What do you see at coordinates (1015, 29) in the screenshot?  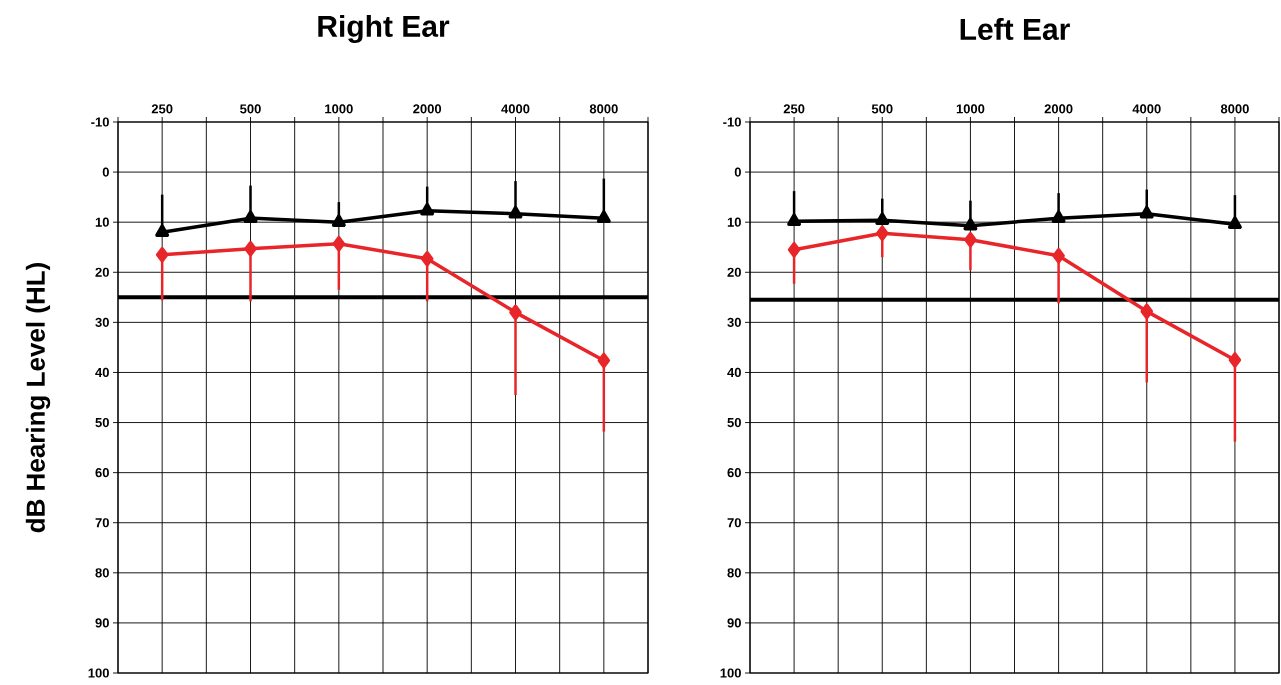 I see `chart-title: Left Ear` at bounding box center [1015, 29].